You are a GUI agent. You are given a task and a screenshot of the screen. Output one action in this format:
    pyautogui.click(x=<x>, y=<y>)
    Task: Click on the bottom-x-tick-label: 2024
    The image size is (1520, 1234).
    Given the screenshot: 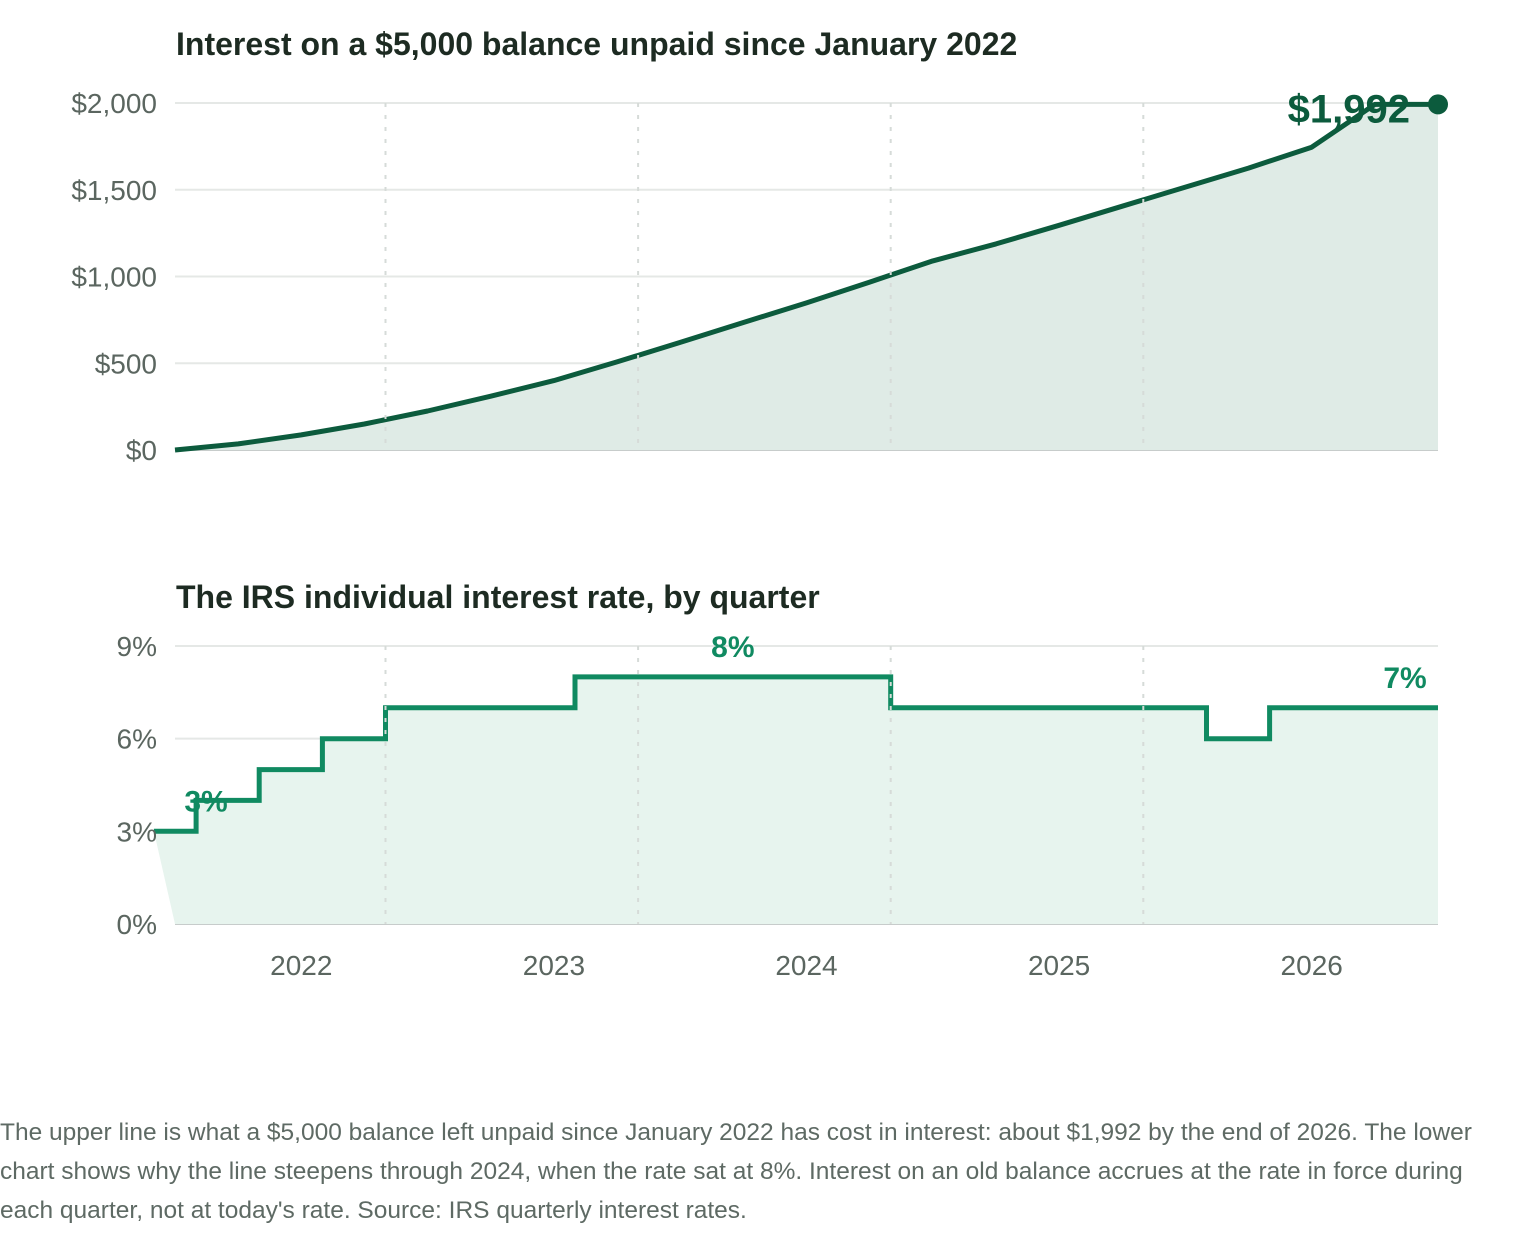 What is the action you would take?
    pyautogui.click(x=806, y=965)
    